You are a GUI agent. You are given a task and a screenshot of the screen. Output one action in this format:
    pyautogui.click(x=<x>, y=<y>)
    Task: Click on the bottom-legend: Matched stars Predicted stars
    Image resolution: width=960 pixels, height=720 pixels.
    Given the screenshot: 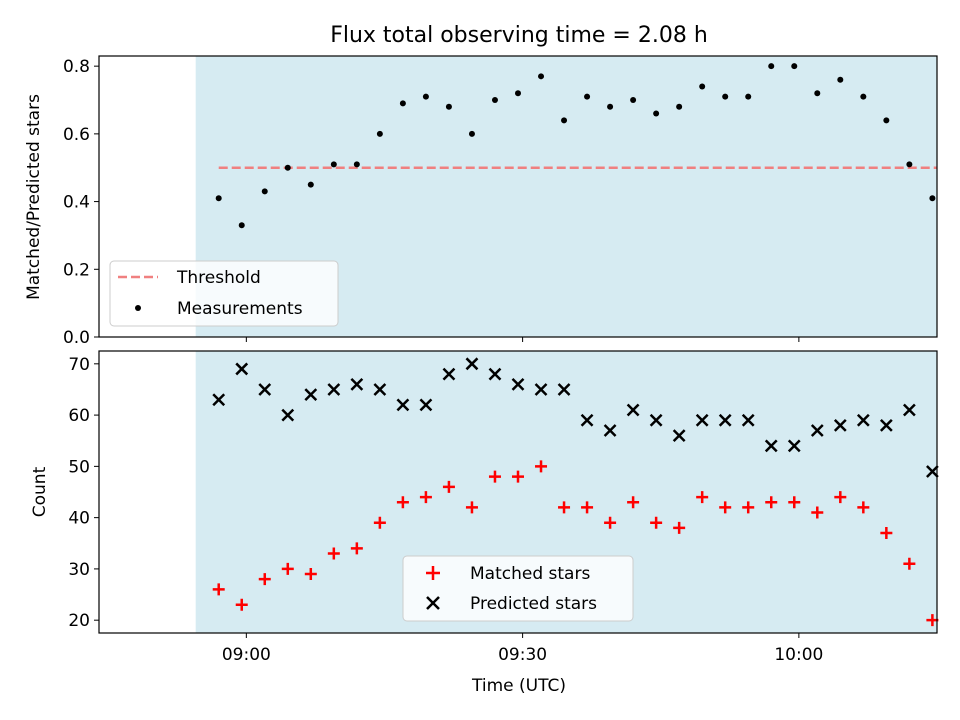 What is the action you would take?
    pyautogui.click(x=518, y=588)
    